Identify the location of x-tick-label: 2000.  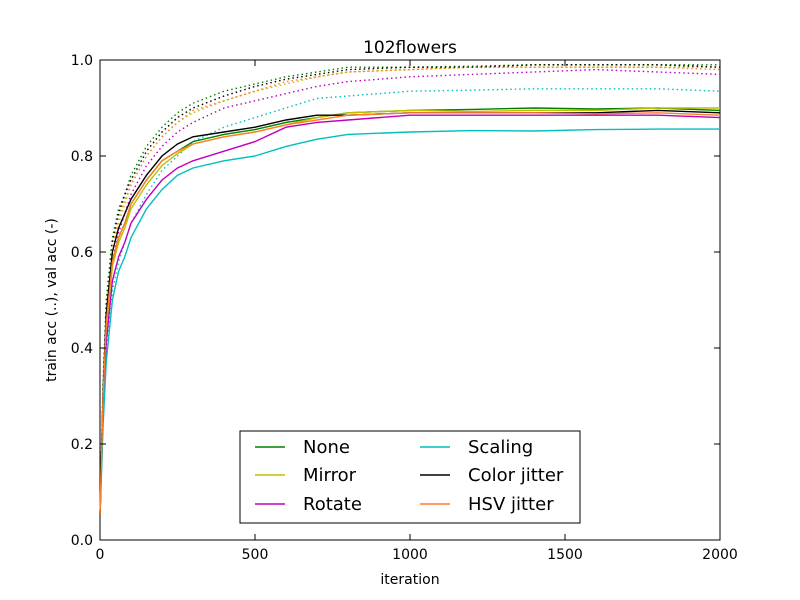
(720, 555).